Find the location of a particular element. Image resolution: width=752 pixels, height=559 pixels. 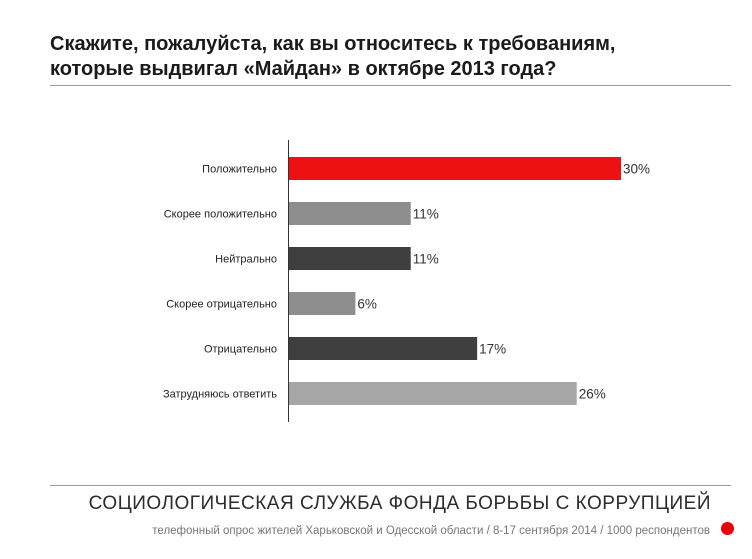

category-label: Нейтрально is located at coordinates (246, 260).